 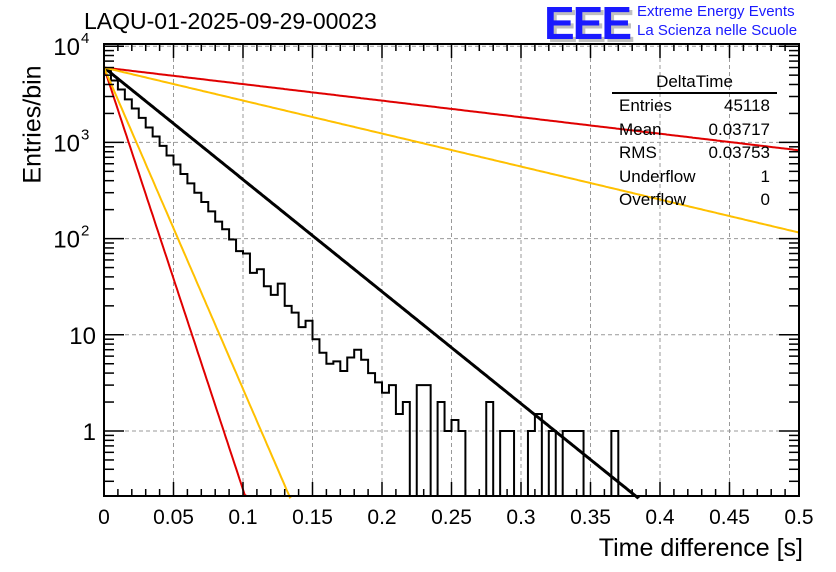 I want to click on x-tick-labels: 0 0.05 0.1 0.15 0.2 0.25 0.3 0.35 0.4 0.45 0.5, so click(x=455, y=517).